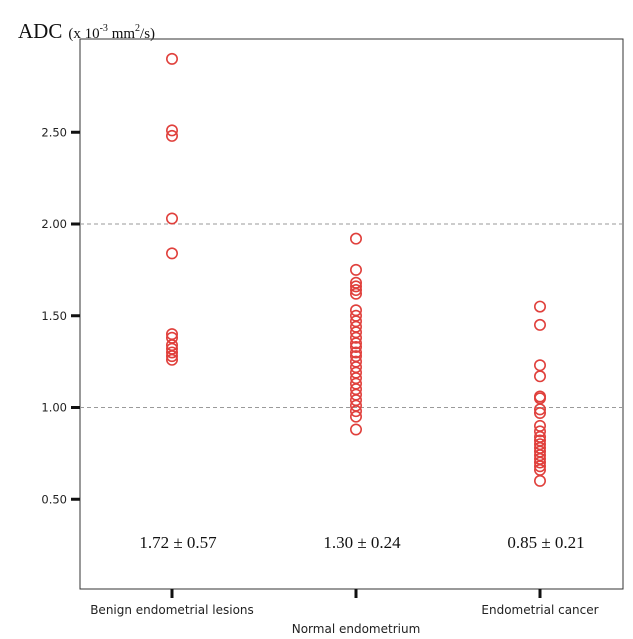 The height and width of the screenshot is (639, 633). I want to click on summary-label-2: 0.85 ± 0.21, so click(545, 542).